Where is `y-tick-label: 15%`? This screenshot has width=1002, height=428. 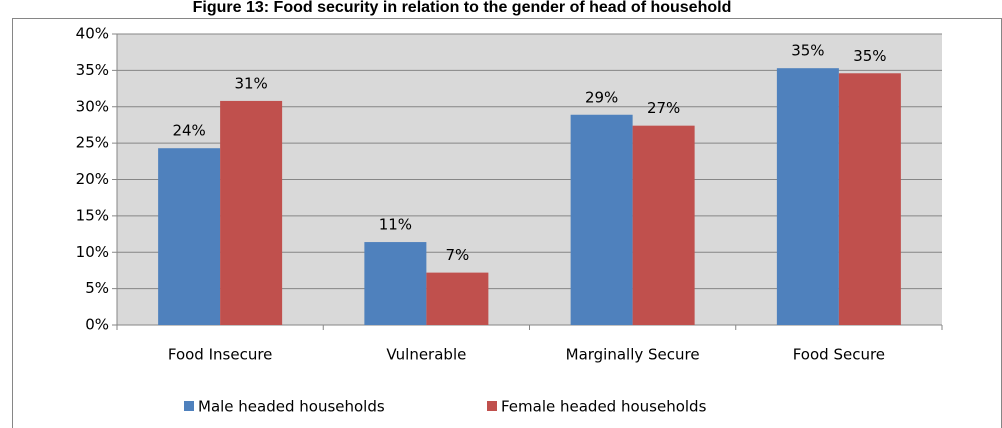
y-tick-label: 15% is located at coordinates (92, 215).